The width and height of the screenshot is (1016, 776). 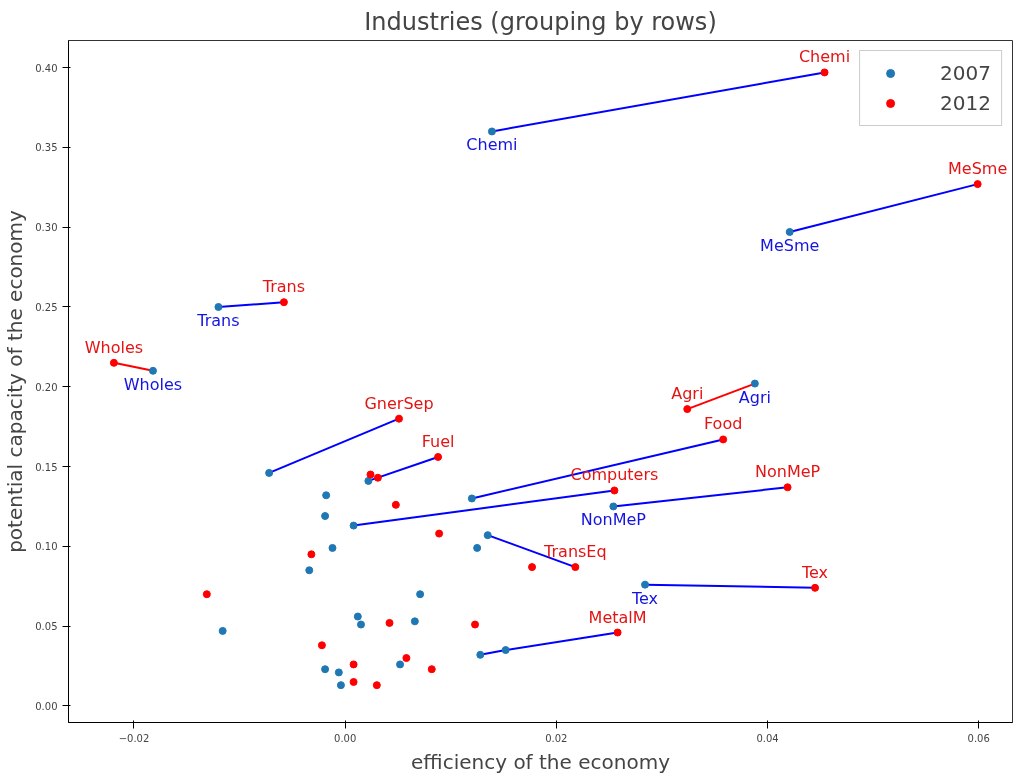 I want to click on y-axis-title: potential capacity of the economy, so click(x=15, y=381).